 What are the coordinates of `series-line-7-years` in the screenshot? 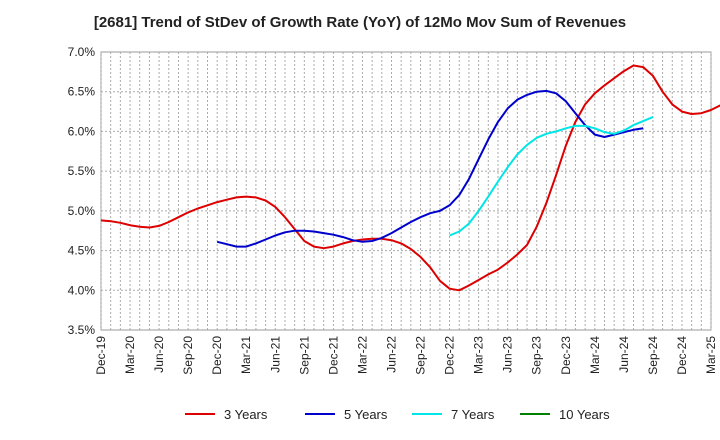 It's located at (551, 176).